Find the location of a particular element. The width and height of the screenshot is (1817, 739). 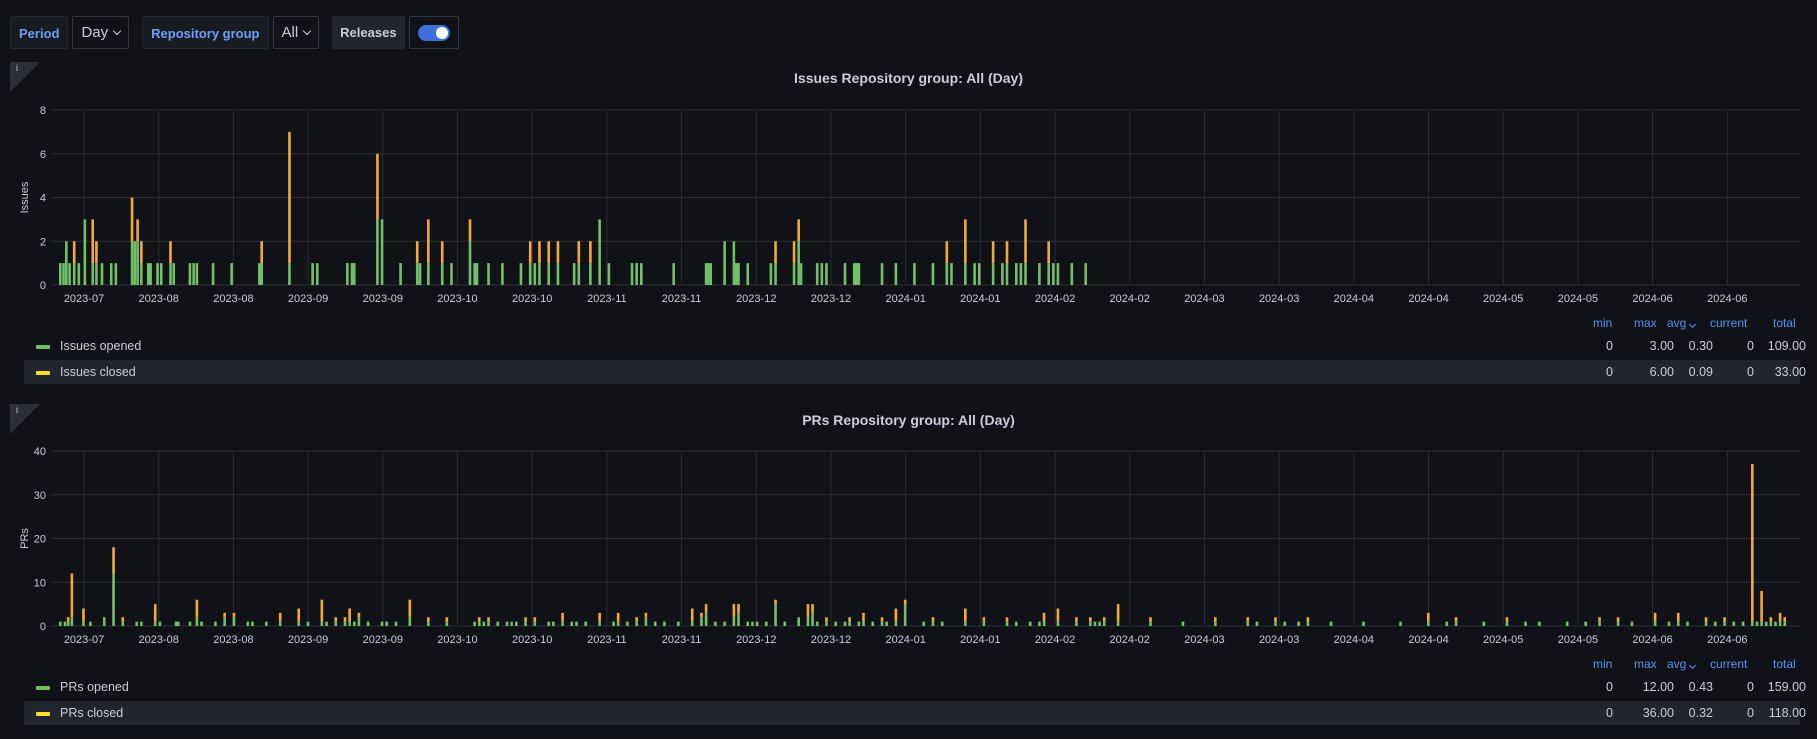

legend-row-prs-closed: PRs closed 0 36.00 0.32 0 118.00 is located at coordinates (915, 713).